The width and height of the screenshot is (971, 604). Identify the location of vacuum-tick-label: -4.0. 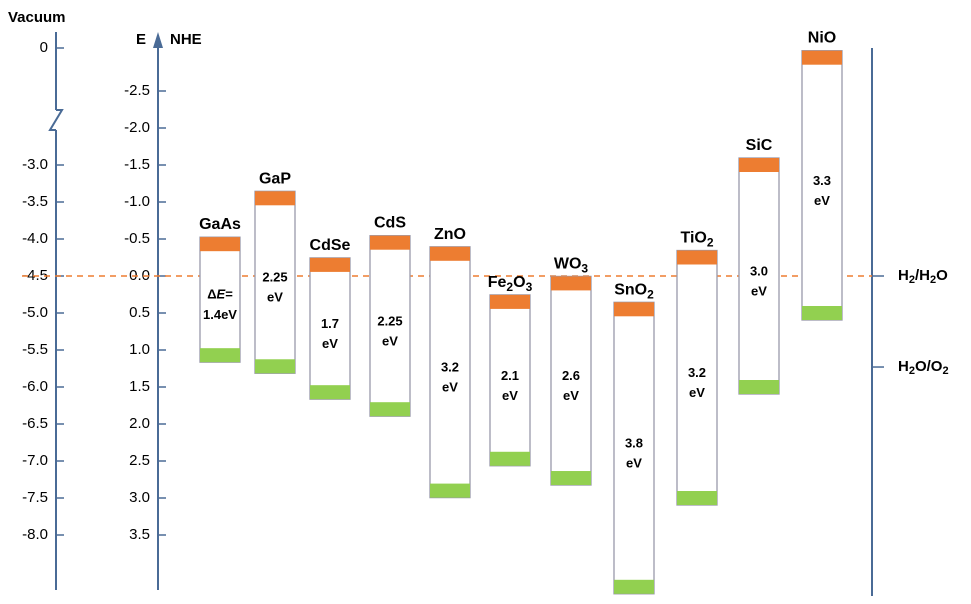
(35, 238).